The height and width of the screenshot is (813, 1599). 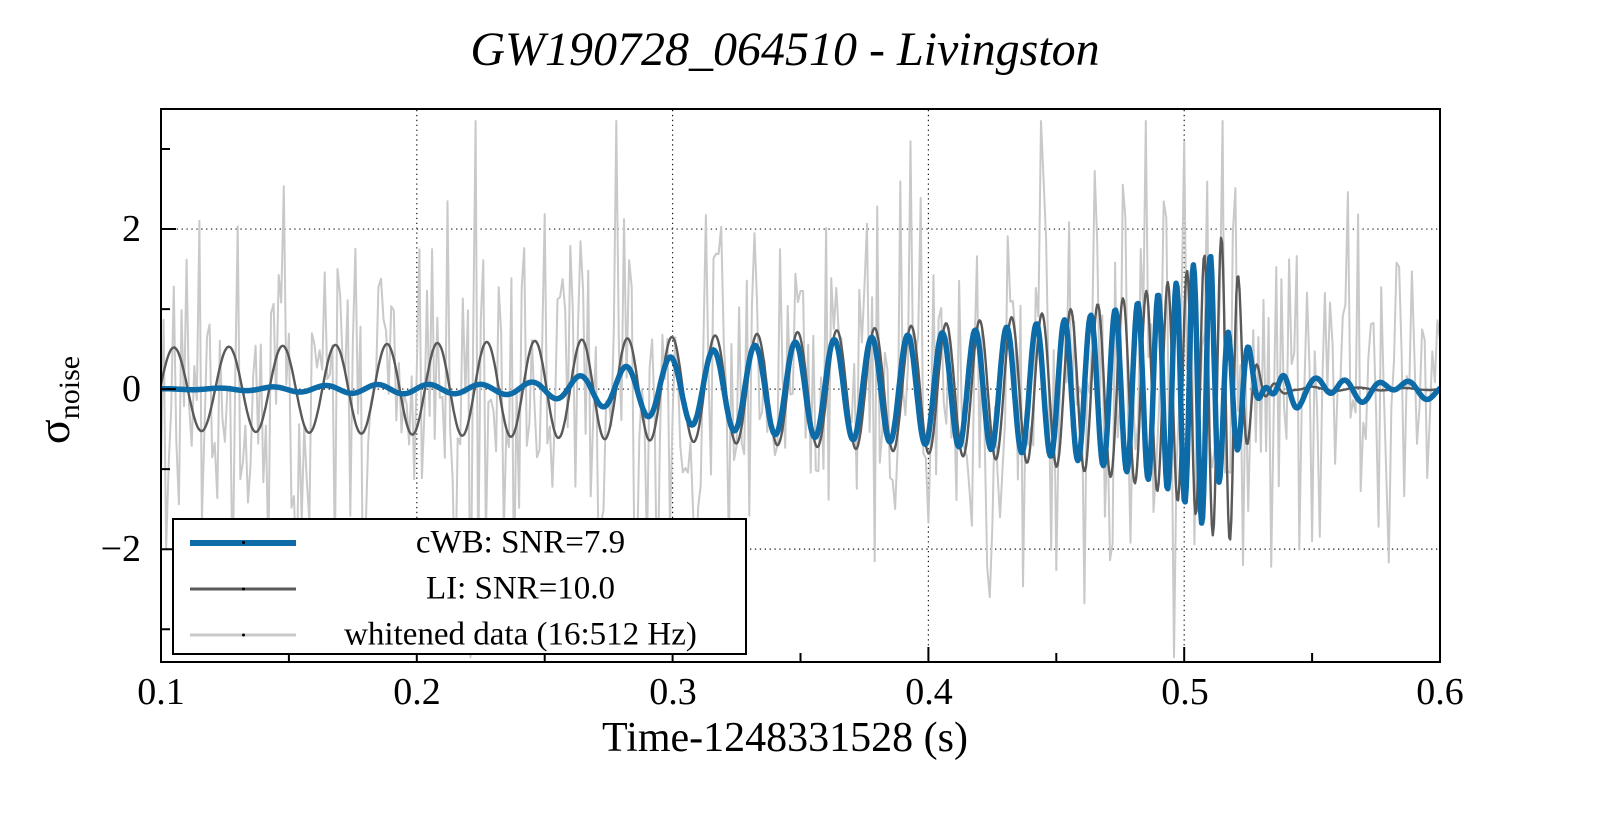 I want to click on legend-line-cwb, so click(x=243, y=542).